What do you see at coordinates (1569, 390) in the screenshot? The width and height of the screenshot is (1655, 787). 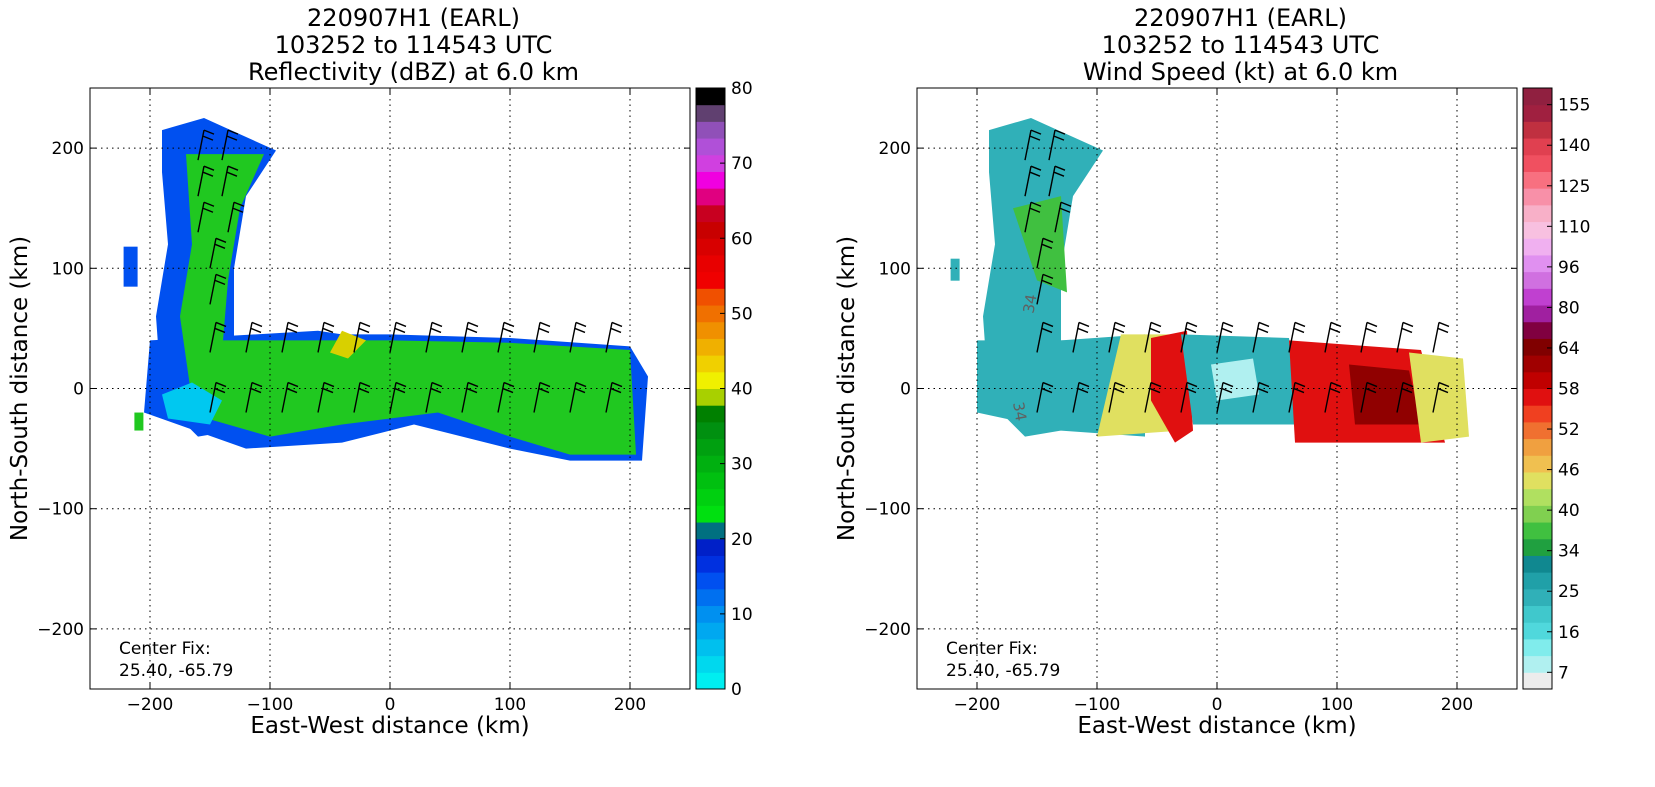 I see `colorbar-tick-label: 58` at bounding box center [1569, 390].